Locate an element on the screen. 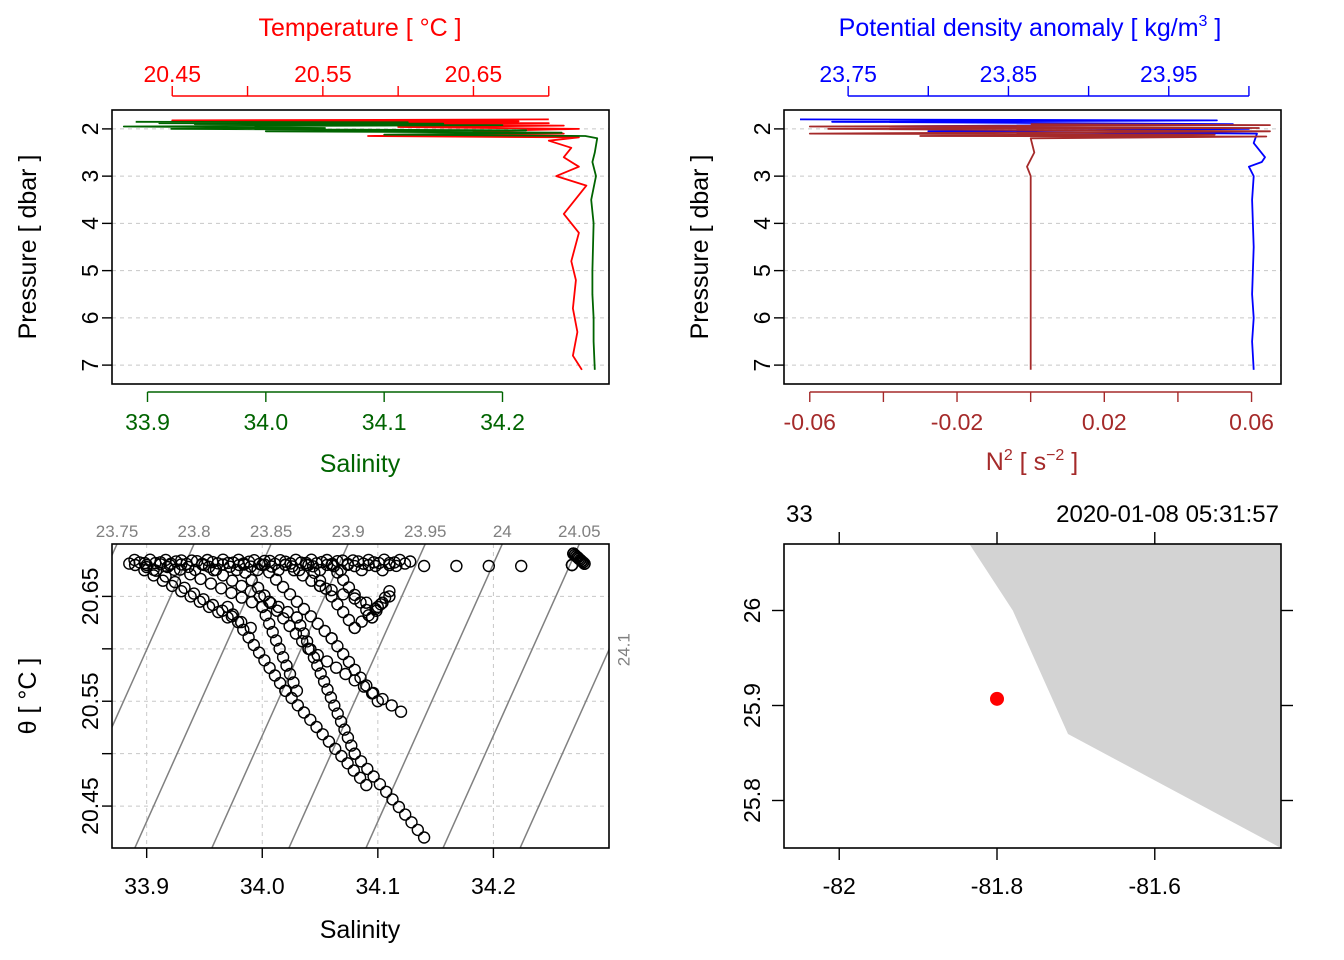 This screenshot has width=1344, height=960. y-tick-label: 25.9 is located at coordinates (752, 705).